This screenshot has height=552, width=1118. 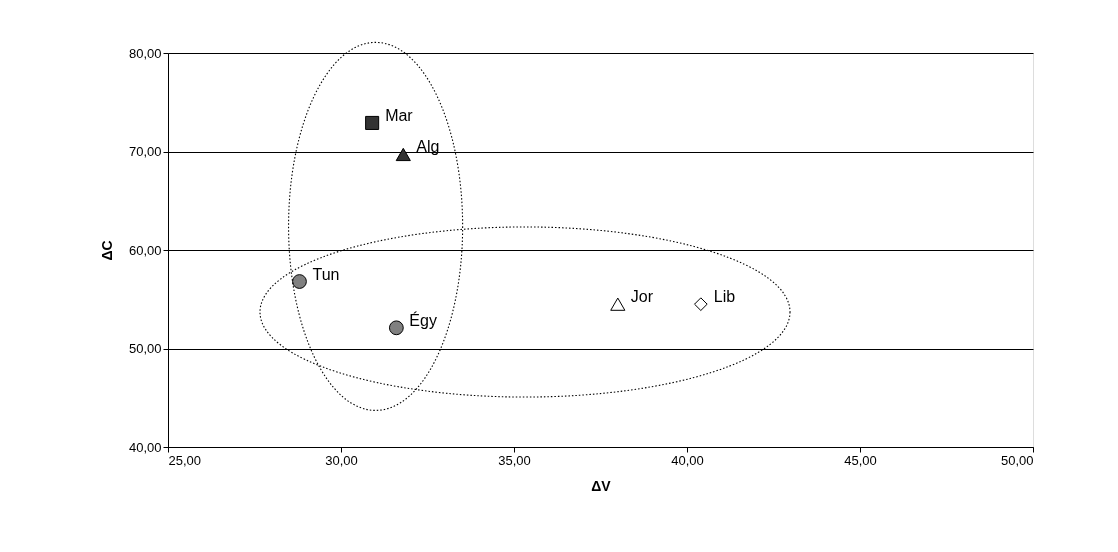 What do you see at coordinates (860, 460) in the screenshot?
I see `x-tick-label: 45,00` at bounding box center [860, 460].